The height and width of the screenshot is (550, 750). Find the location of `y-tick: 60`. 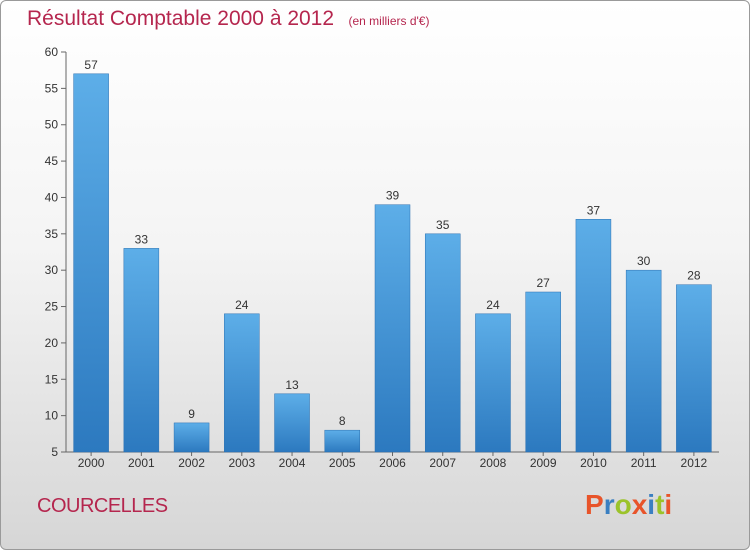

y-tick: 60 is located at coordinates (55, 52).